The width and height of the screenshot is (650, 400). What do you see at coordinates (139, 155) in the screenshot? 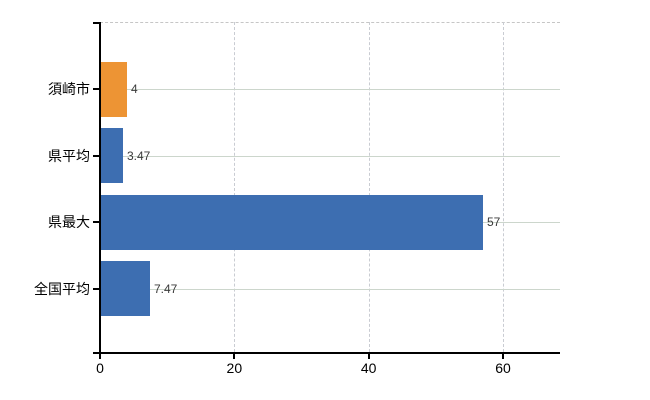
I see `value-label: 3.47` at bounding box center [139, 155].